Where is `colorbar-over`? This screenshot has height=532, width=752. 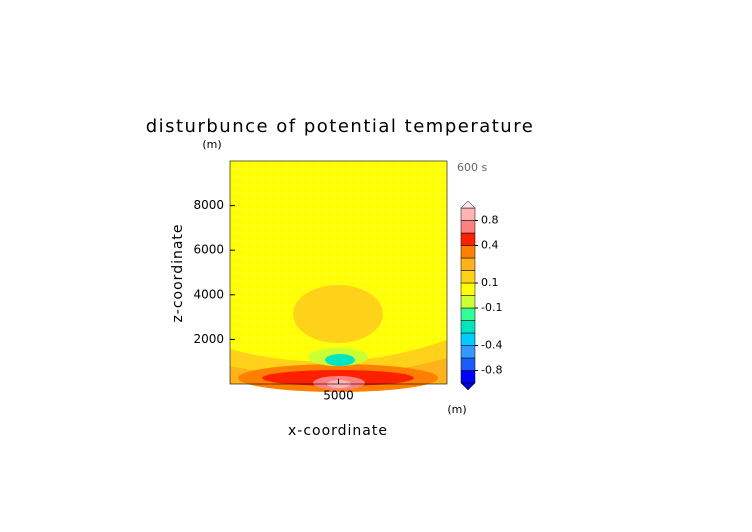
colorbar-over is located at coordinates (468, 204).